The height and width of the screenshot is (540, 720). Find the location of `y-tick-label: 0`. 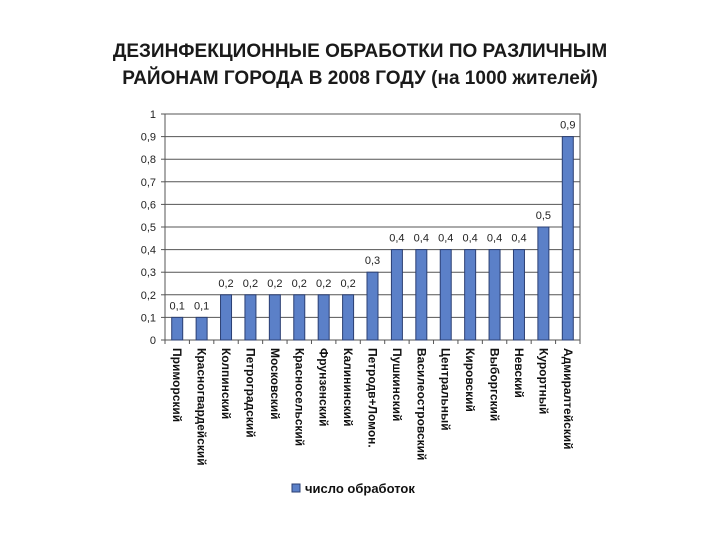

y-tick-label: 0 is located at coordinates (153, 341).